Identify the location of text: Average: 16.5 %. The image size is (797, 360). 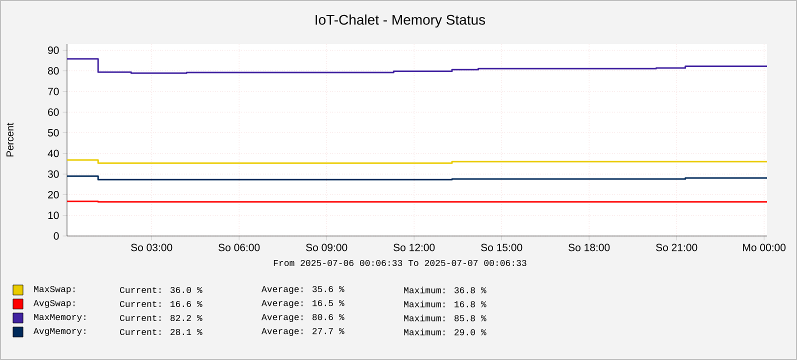
(303, 304).